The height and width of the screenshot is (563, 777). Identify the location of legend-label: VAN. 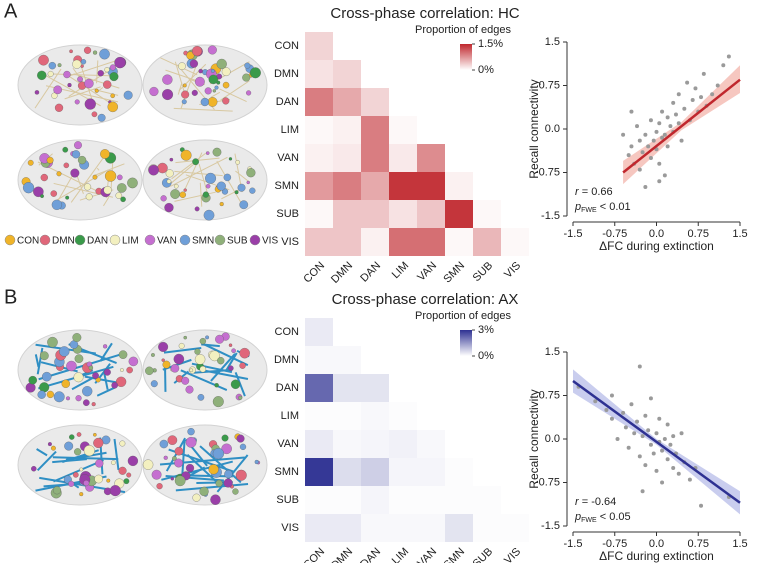
(167, 241).